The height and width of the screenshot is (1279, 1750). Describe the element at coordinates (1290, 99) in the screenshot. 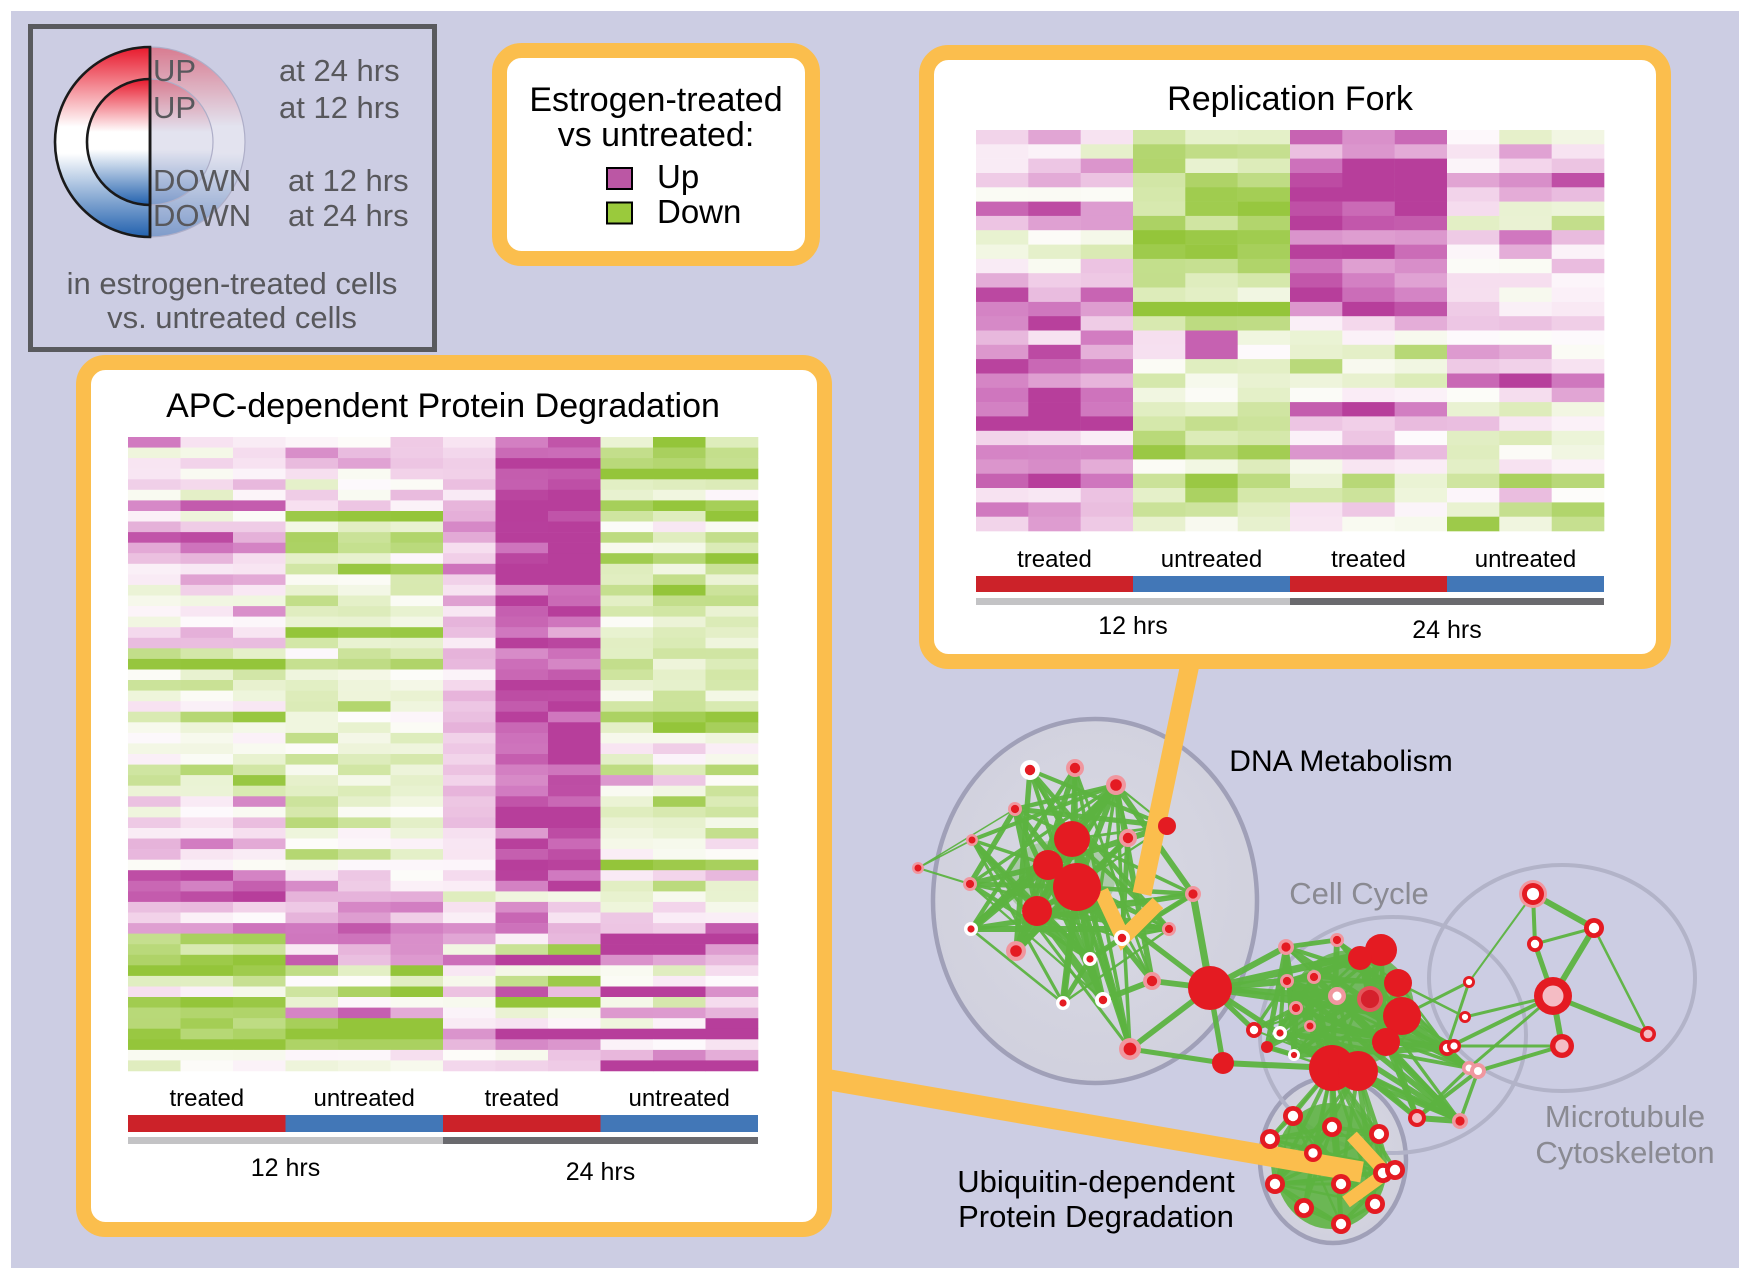

I see `svg-text: Replication Fork` at that location.